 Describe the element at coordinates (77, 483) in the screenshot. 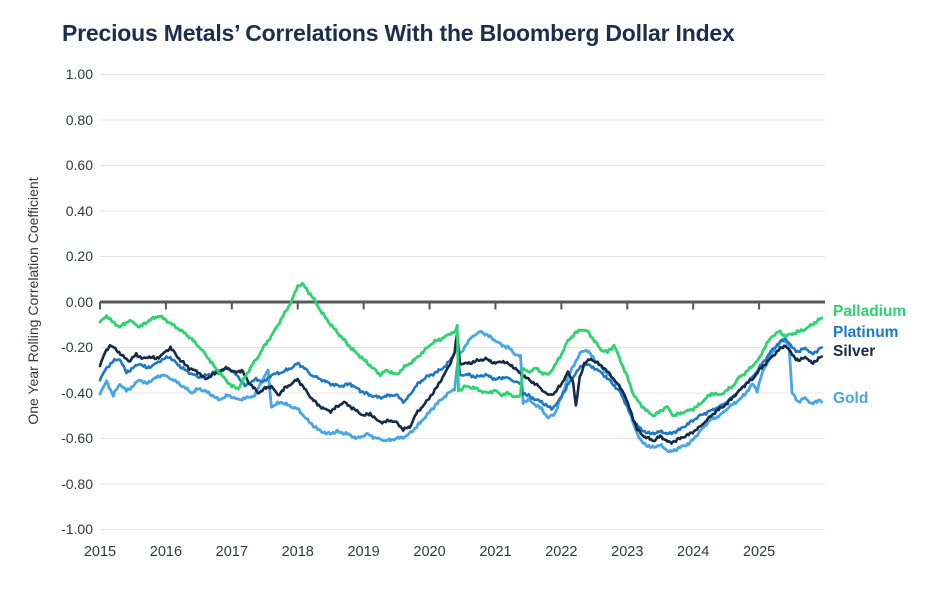

I see `y-tick-label: -0.80` at that location.